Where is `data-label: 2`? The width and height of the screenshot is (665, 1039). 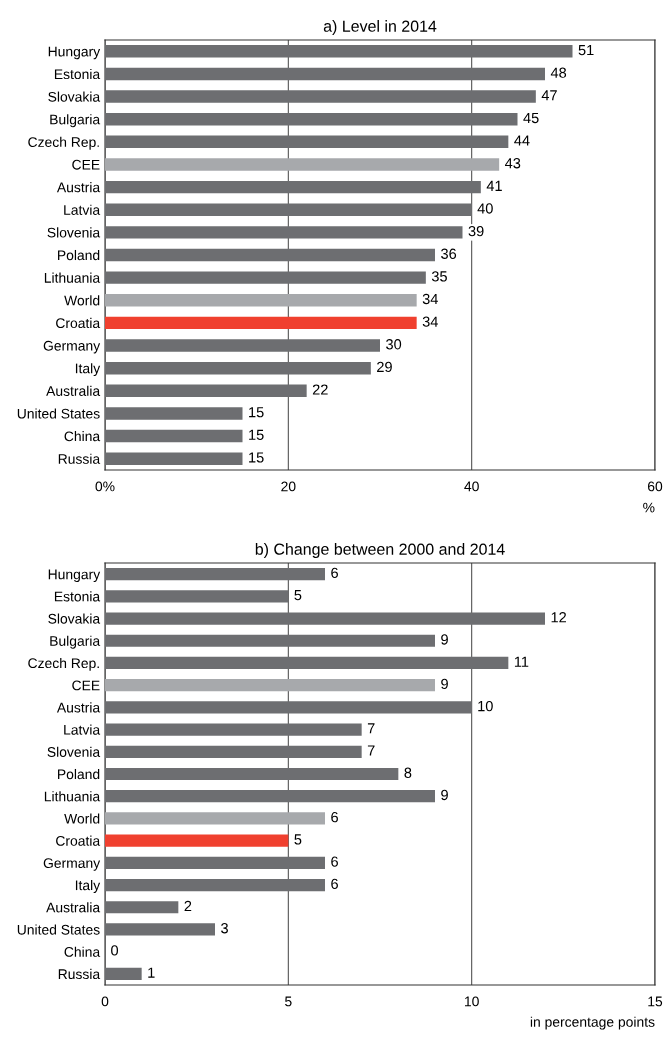
data-label: 2 is located at coordinates (188, 906).